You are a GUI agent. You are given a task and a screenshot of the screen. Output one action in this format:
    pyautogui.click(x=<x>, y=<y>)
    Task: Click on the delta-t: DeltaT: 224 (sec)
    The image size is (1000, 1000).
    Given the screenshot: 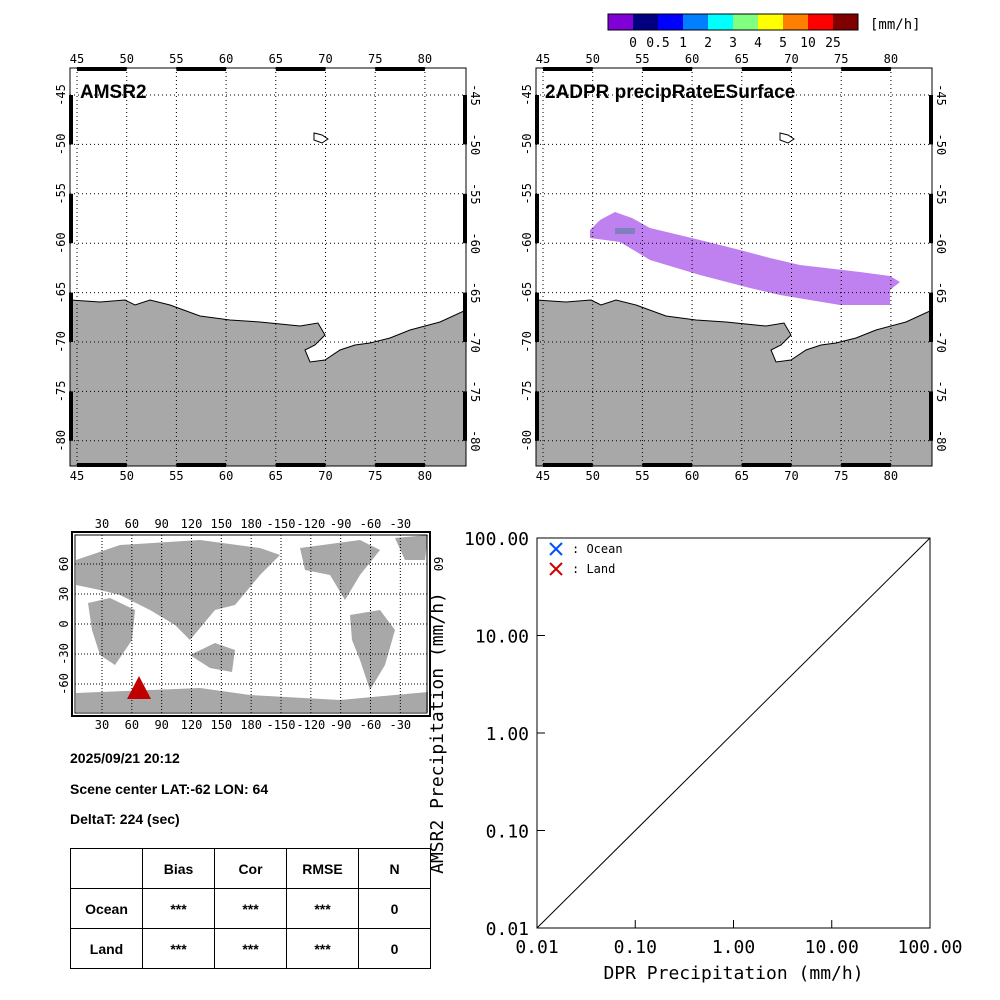 What is the action you would take?
    pyautogui.click(x=125, y=819)
    